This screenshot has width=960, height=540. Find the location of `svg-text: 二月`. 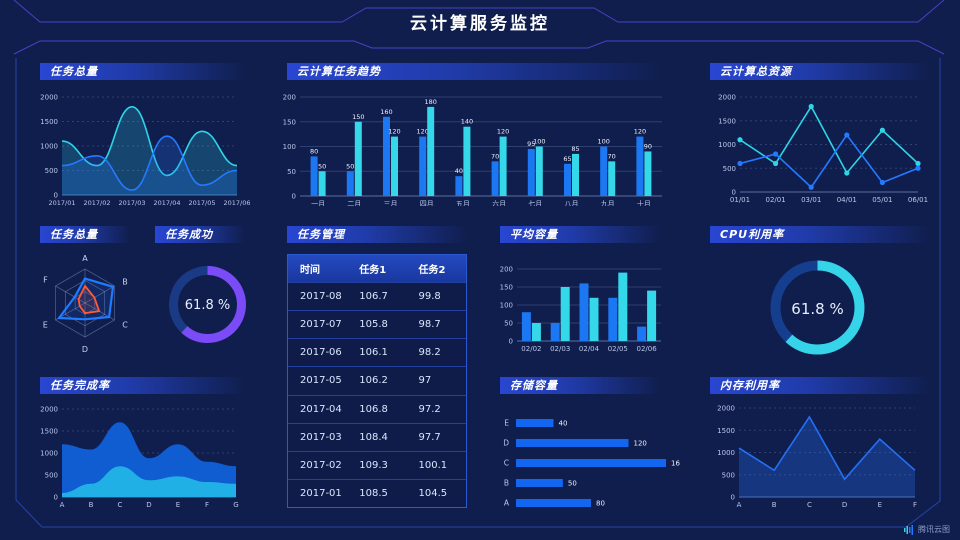

svg-text: 二月 is located at coordinates (354, 203).